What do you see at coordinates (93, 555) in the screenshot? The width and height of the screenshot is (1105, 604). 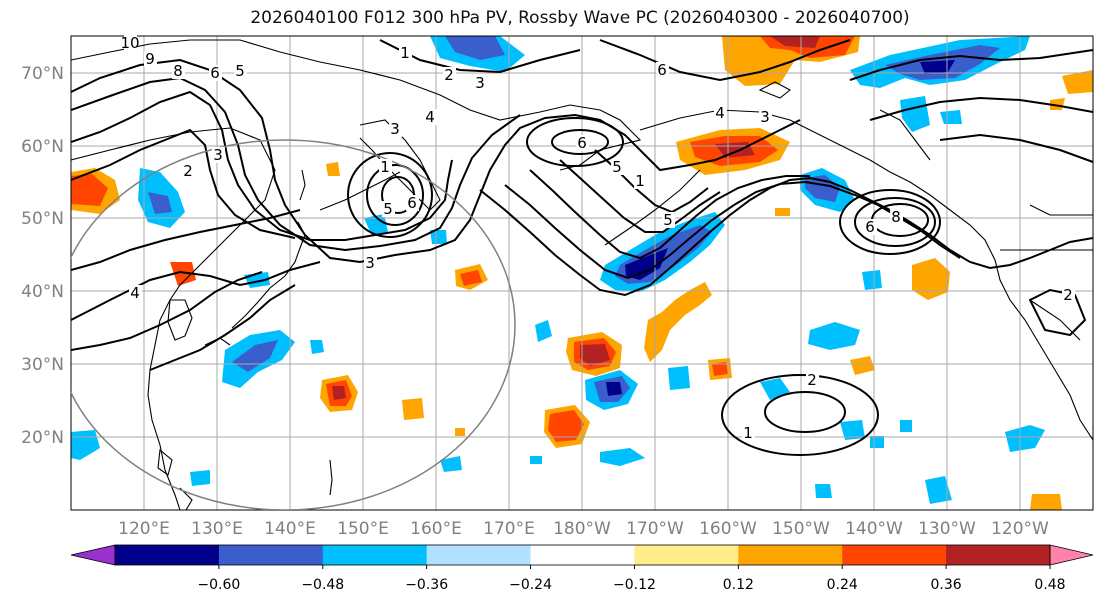 I see `colorbar-extend-low` at bounding box center [93, 555].